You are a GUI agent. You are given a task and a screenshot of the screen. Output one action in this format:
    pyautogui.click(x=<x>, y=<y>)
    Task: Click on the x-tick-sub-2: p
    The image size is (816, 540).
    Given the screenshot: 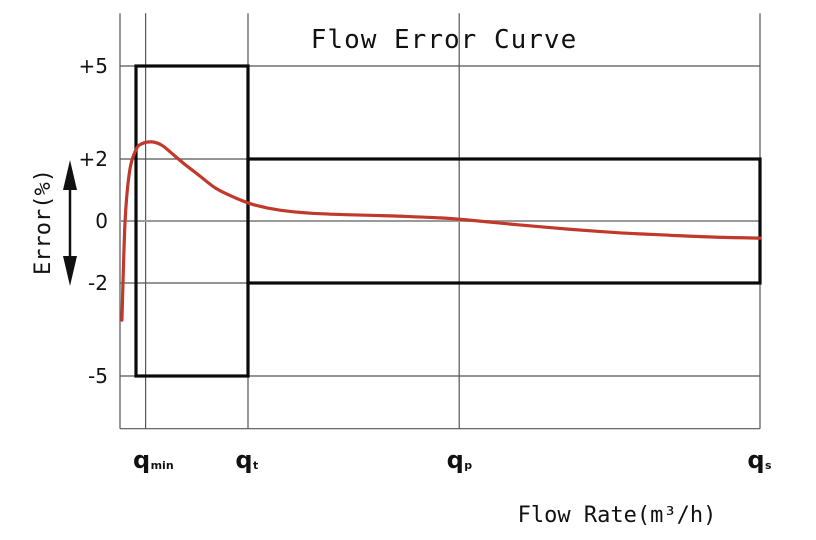 What is the action you would take?
    pyautogui.click(x=468, y=465)
    